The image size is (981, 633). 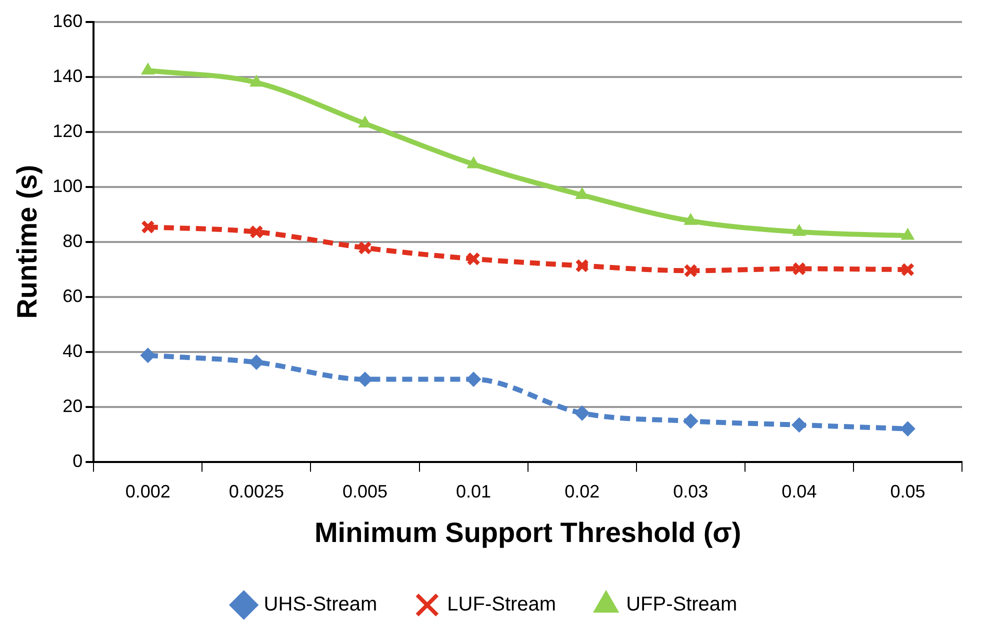 What do you see at coordinates (582, 492) in the screenshot?
I see `x-tick-label: 0.02` at bounding box center [582, 492].